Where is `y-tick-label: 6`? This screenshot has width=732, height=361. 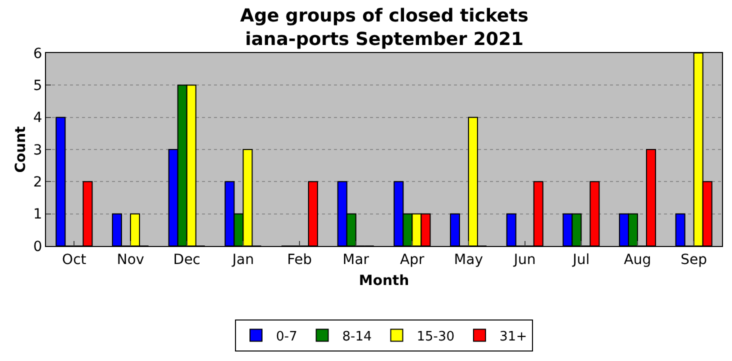 y-tick-label: 6 is located at coordinates (37, 54).